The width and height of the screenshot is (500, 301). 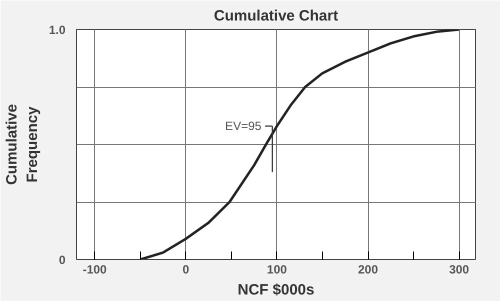 What do you see at coordinates (243, 126) in the screenshot?
I see `annotation: EV=95` at bounding box center [243, 126].